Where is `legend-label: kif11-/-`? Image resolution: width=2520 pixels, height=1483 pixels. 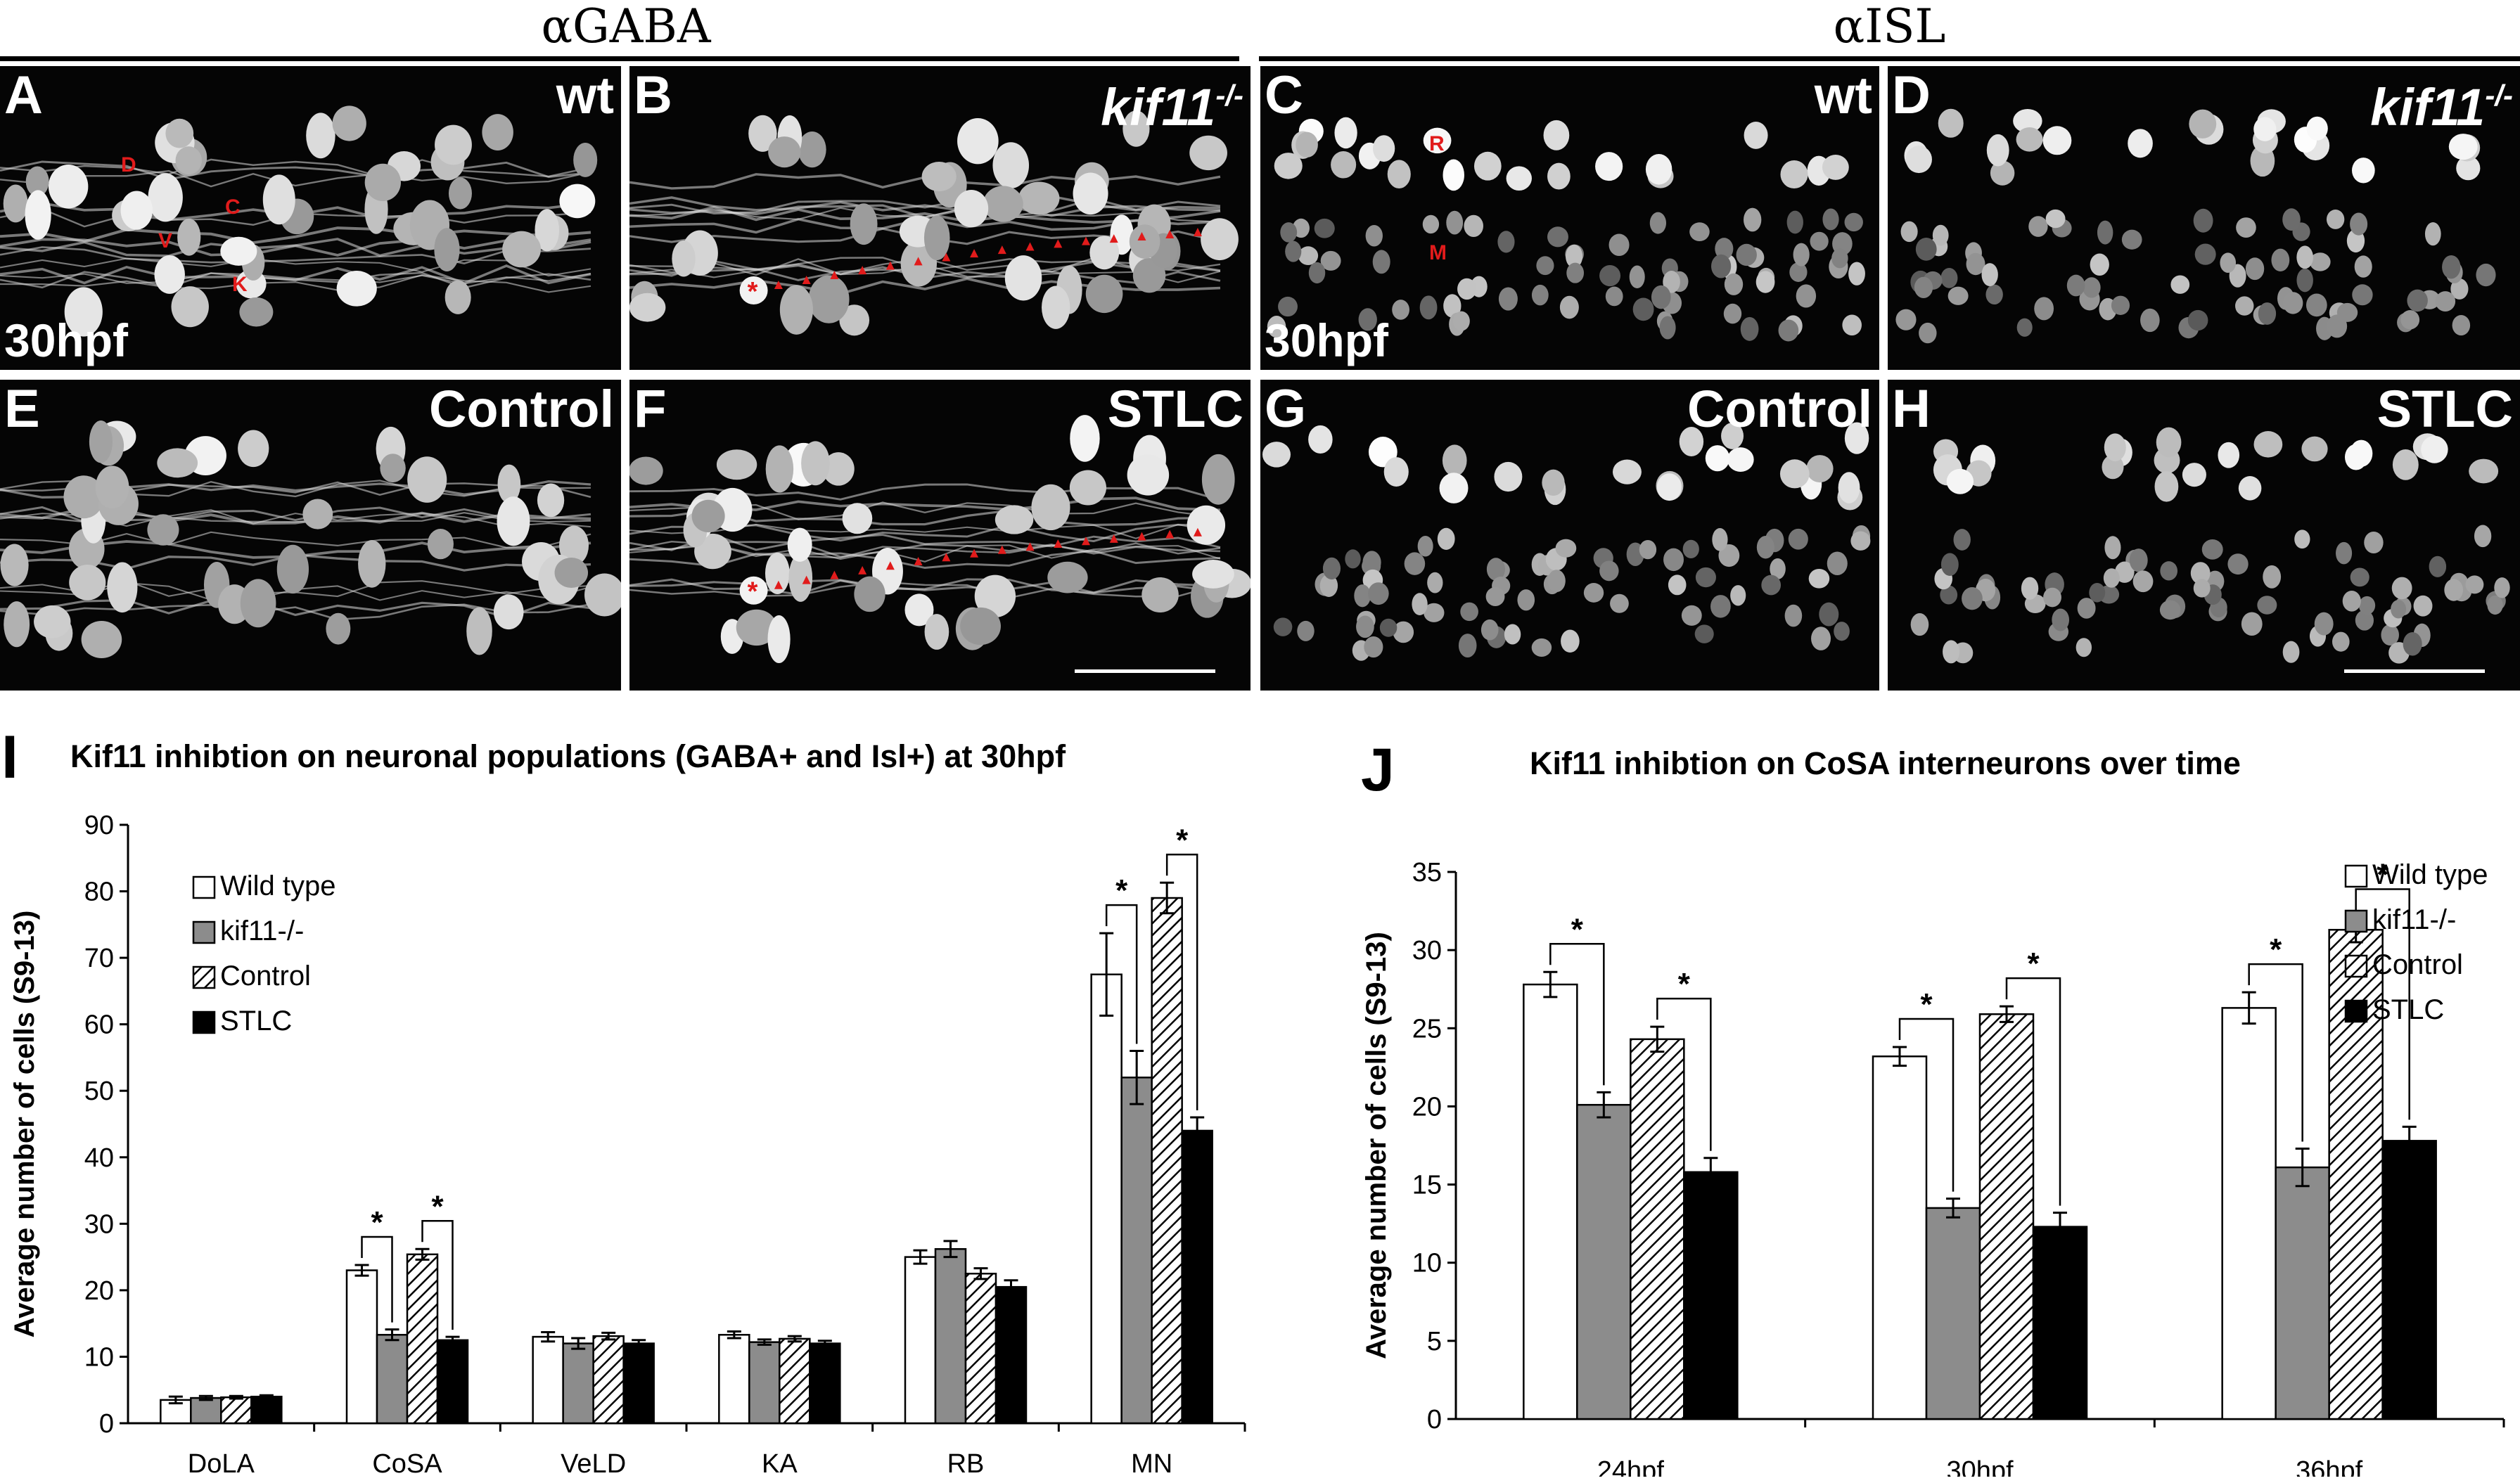
legend-label: kif11-/- is located at coordinates (262, 931).